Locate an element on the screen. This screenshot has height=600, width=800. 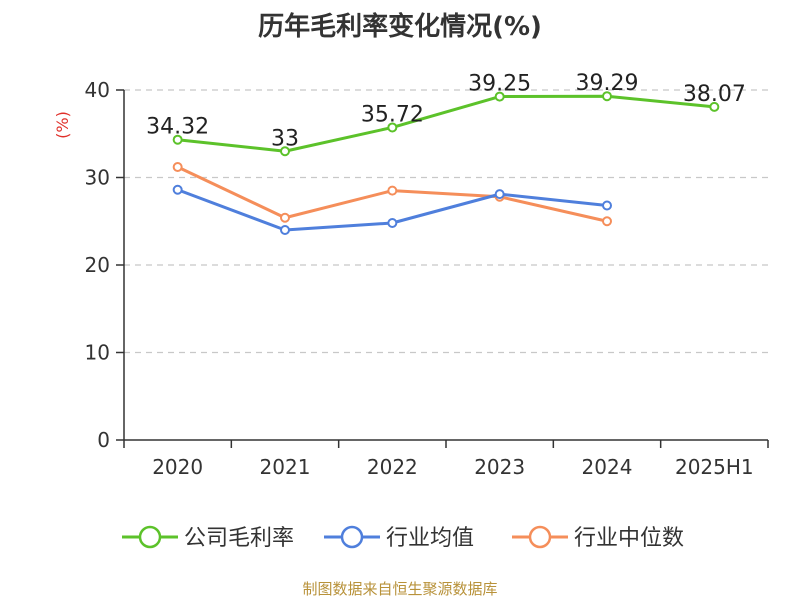
data-label: 38.07 is located at coordinates (714, 94).